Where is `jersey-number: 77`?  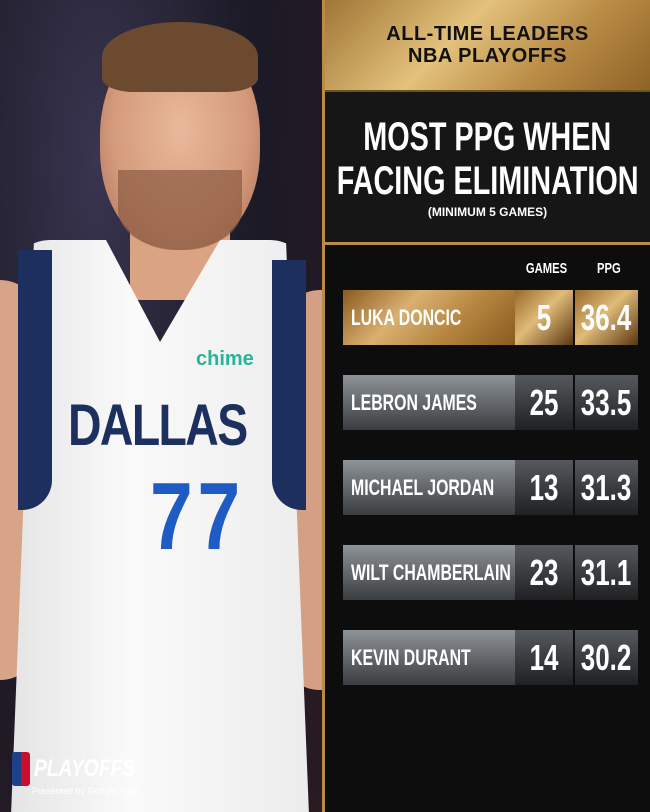 jersey-number: 77 is located at coordinates (198, 516).